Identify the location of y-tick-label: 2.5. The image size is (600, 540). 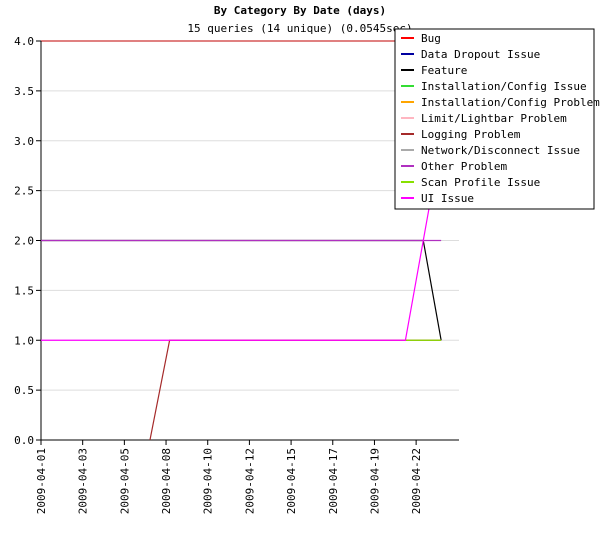
(24, 191).